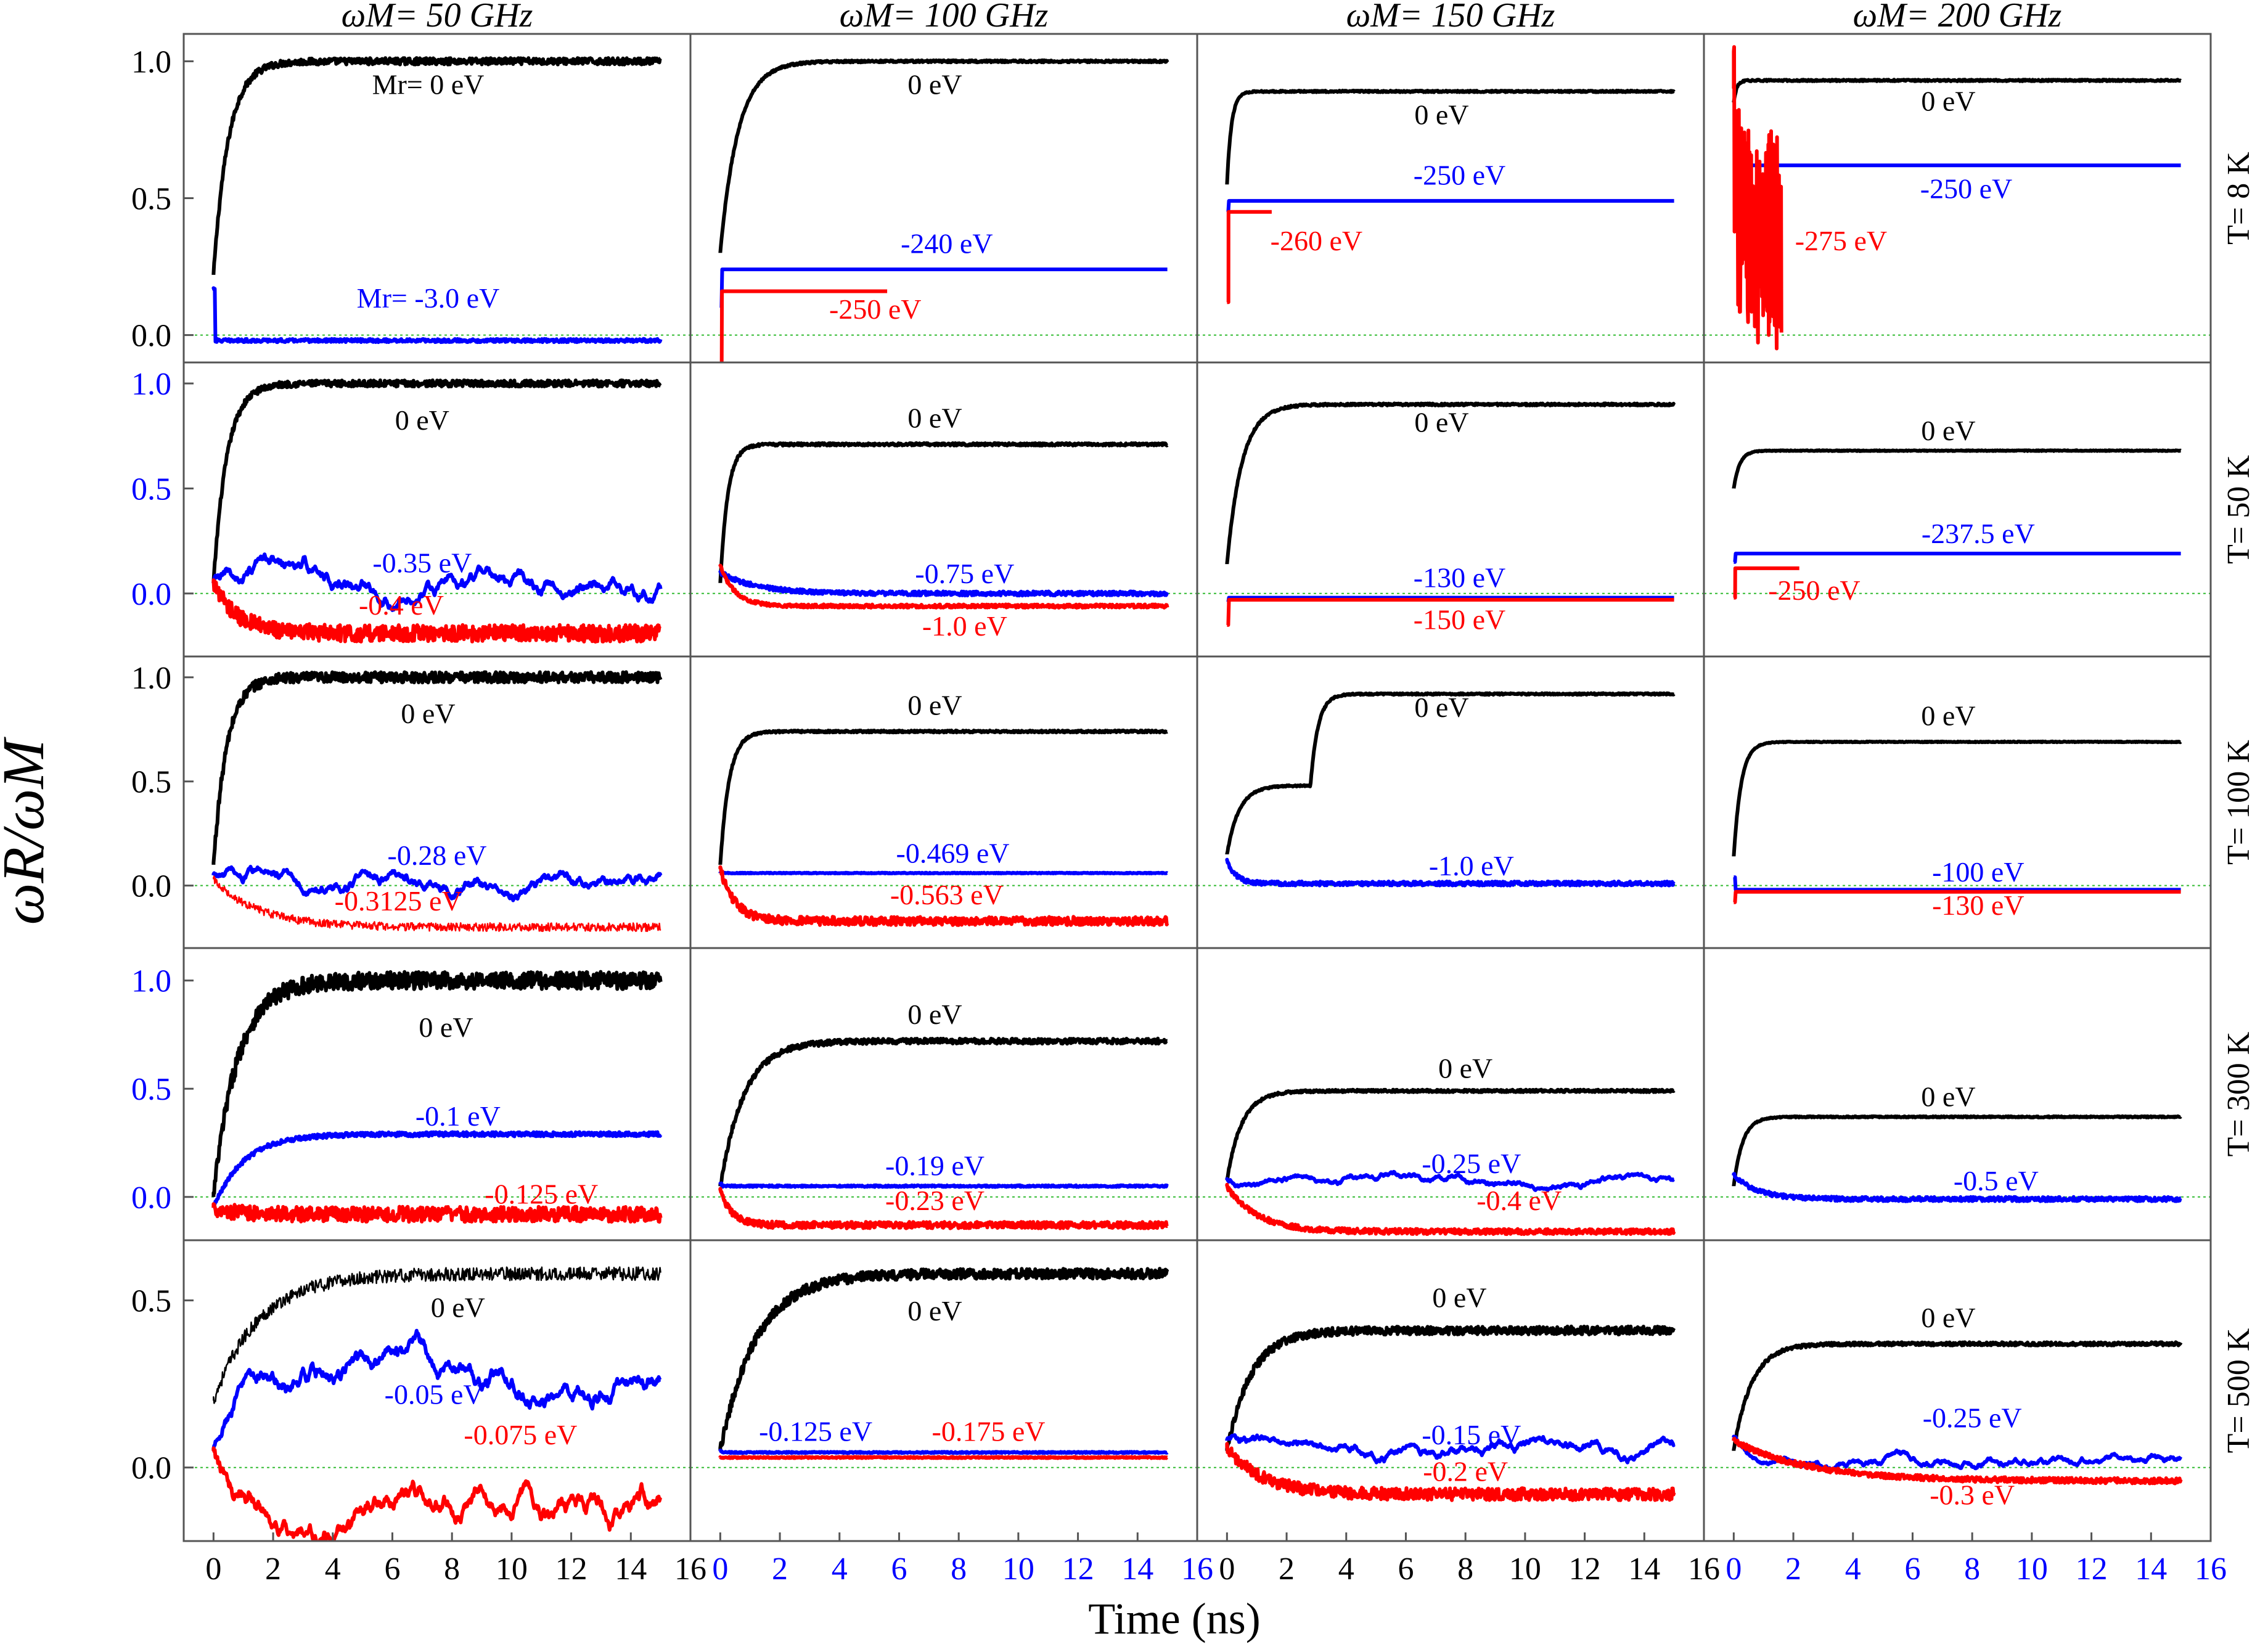 The height and width of the screenshot is (1652, 2268). Describe the element at coordinates (412, 509) in the screenshot. I see `panel-r1-c0: 0 eV -0.35 eV -0.4 eV 0.0 0.5 1.0` at that location.